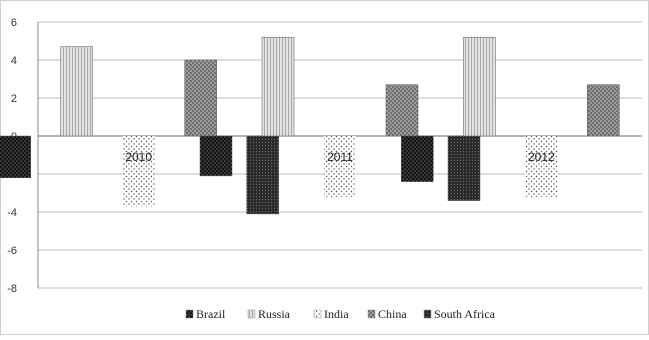 The image size is (649, 340). I want to click on bar-china-2011, so click(402, 110).